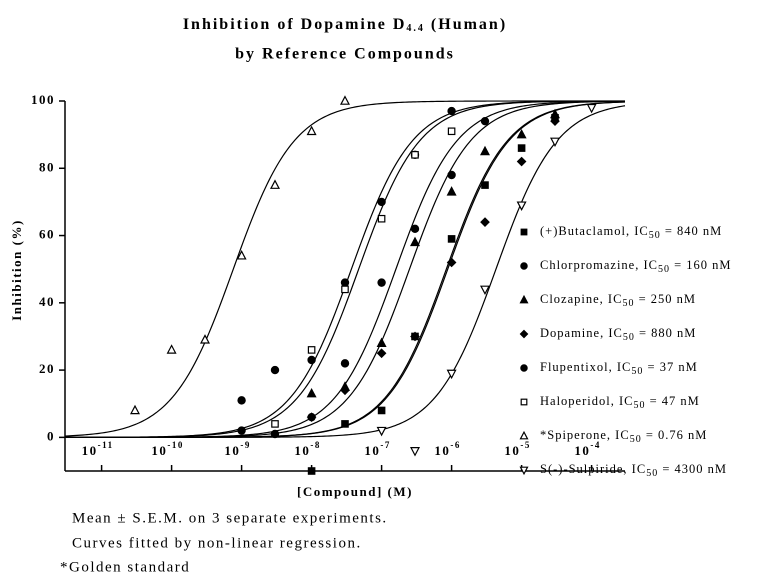 The height and width of the screenshot is (586, 776). I want to click on legend-label: Haloperidol, IC50 = 47 nM, so click(620, 402).